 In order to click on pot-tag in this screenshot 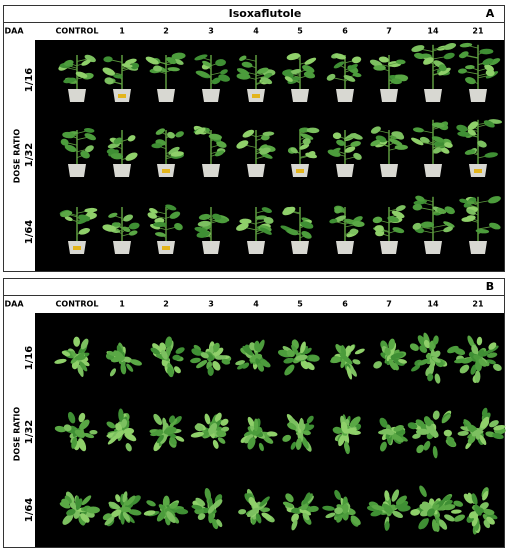, I will do `click(122, 96)`.